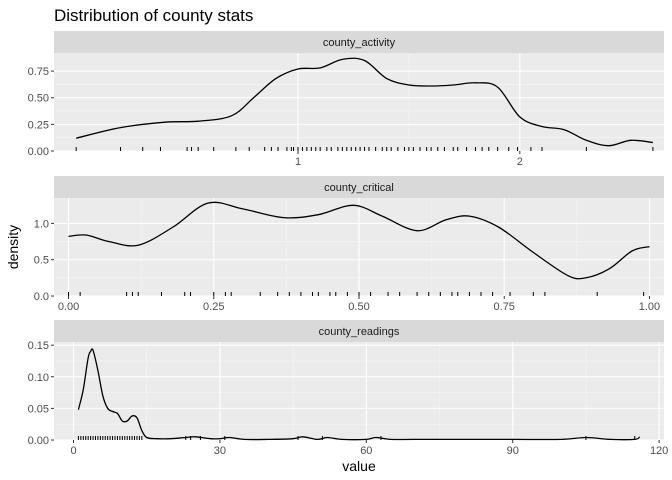 The image size is (672, 480). What do you see at coordinates (41, 261) in the screenshot?
I see `y-tick-label: 0.5` at bounding box center [41, 261].